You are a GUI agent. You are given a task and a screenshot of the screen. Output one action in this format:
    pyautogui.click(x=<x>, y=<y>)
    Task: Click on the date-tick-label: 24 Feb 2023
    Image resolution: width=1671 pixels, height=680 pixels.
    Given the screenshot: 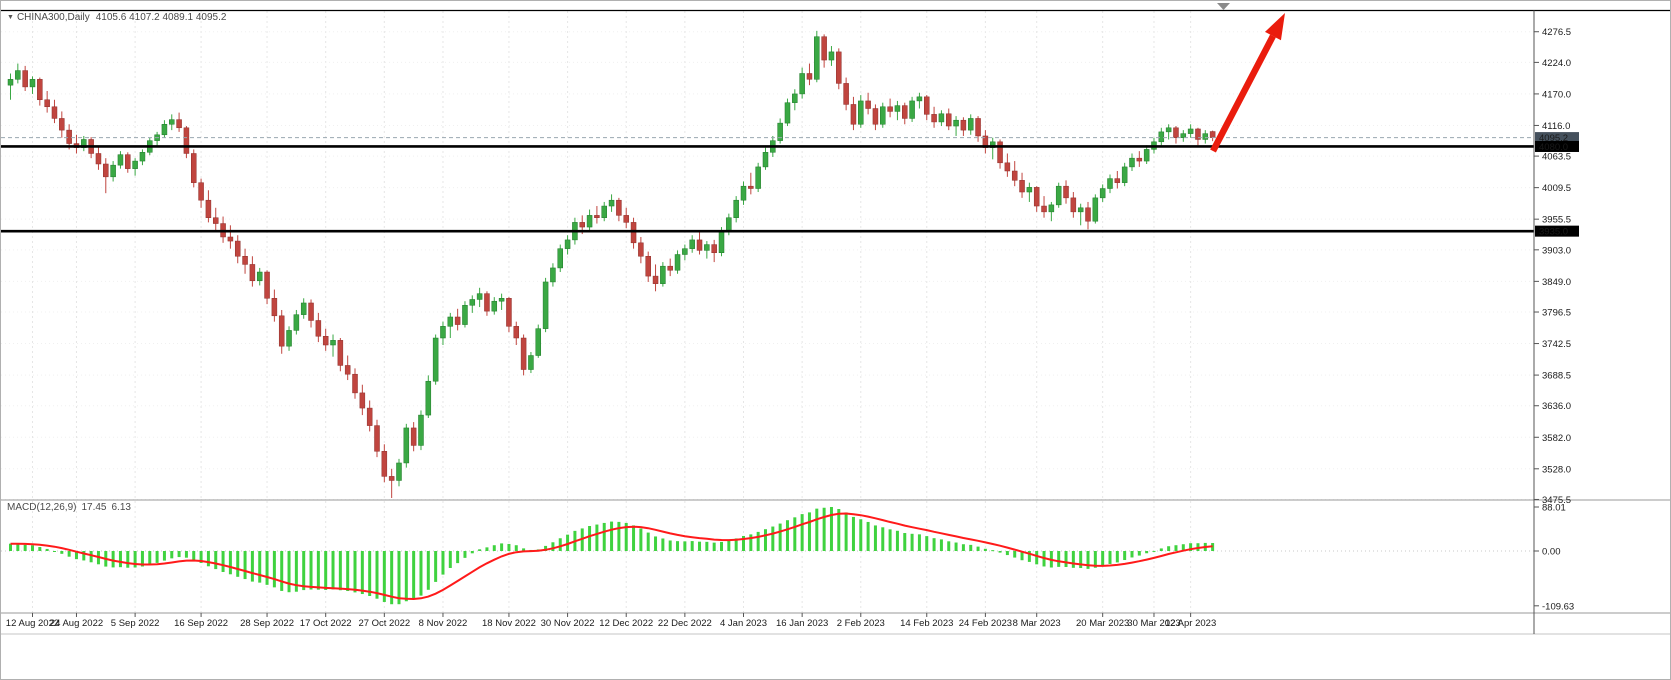 What is the action you would take?
    pyautogui.click(x=985, y=623)
    